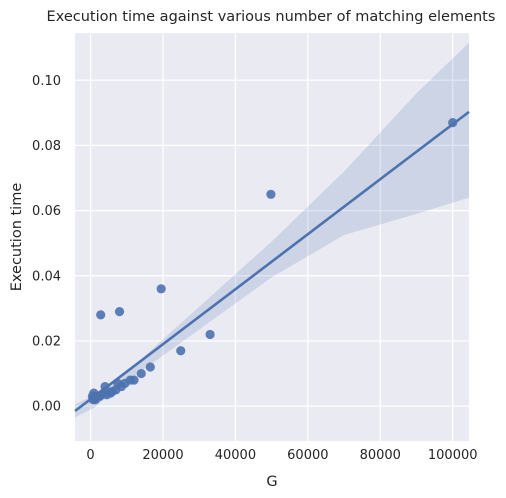  Describe the element at coordinates (162, 455) in the screenshot. I see `x-tick-label: 20000` at that location.